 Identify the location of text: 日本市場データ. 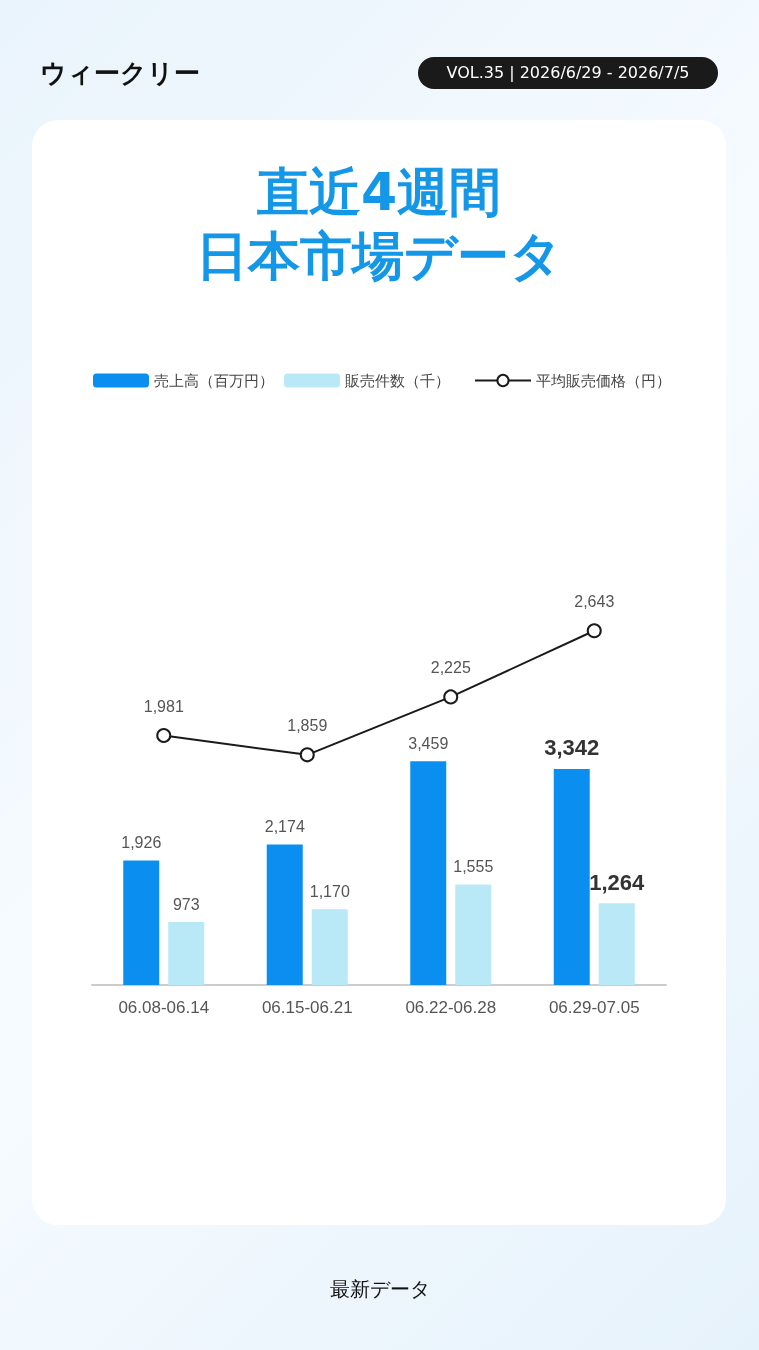
(379, 256).